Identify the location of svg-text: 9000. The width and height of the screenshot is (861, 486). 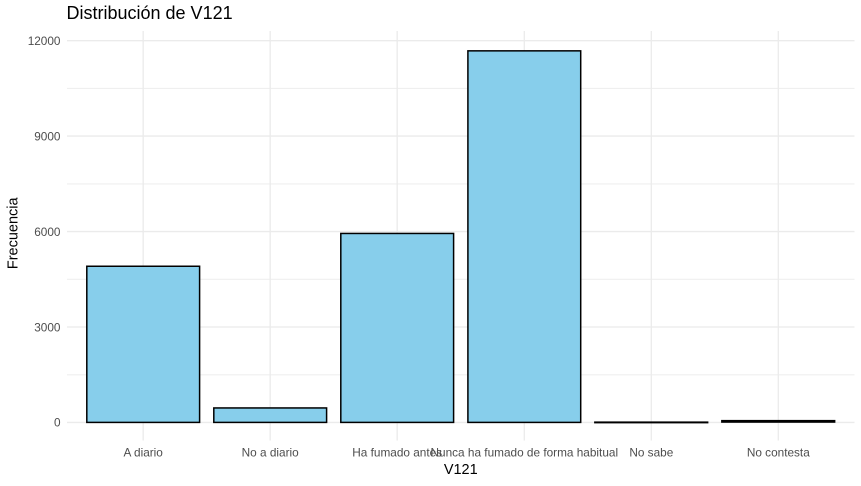
(47, 136).